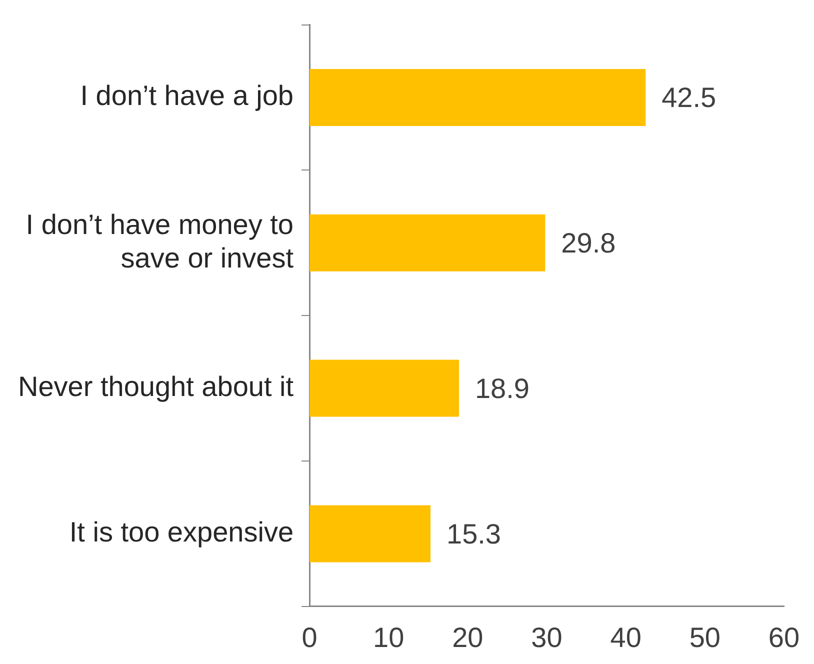 Image resolution: width=814 pixels, height=664 pixels. I want to click on y-tick-label: Never thought about it, so click(156, 386).